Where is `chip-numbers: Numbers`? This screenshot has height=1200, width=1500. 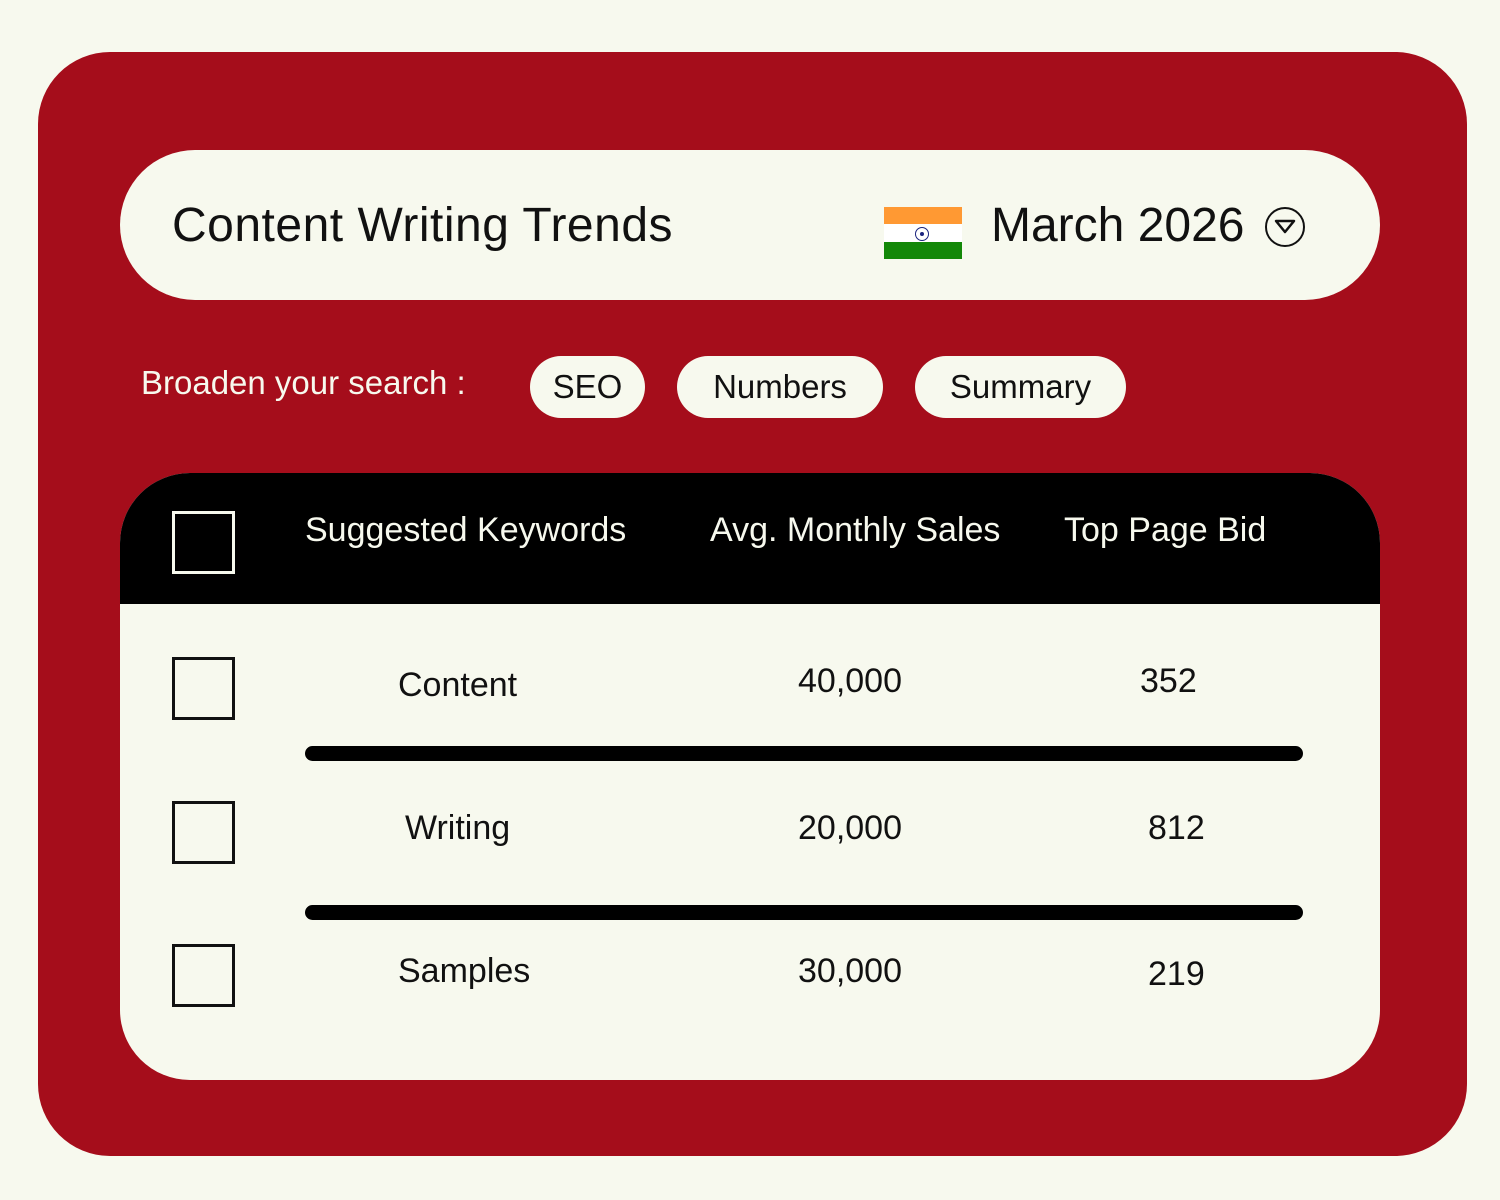 chip-numbers: Numbers is located at coordinates (780, 387).